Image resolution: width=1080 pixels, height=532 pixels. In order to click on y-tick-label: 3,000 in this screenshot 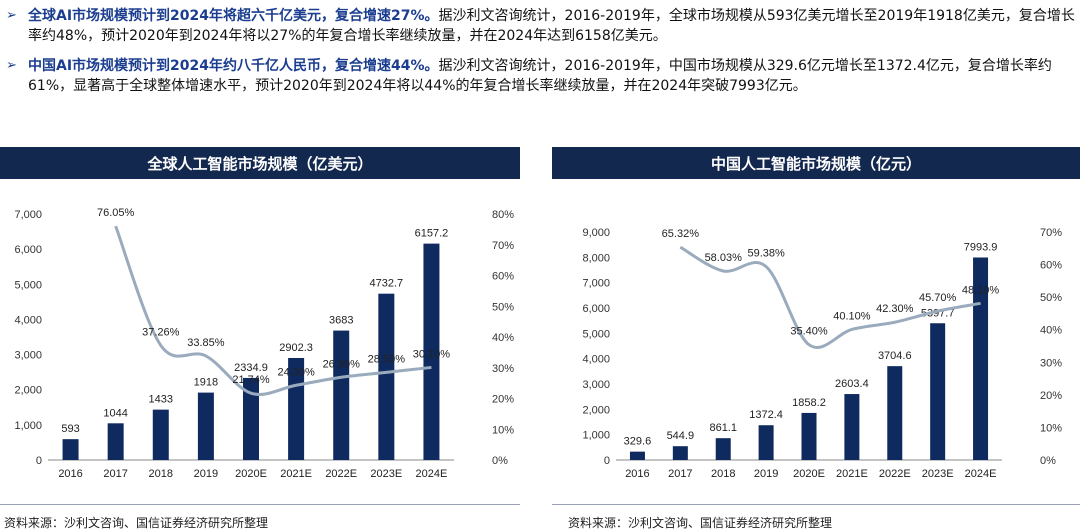, I will do `click(28, 356)`.